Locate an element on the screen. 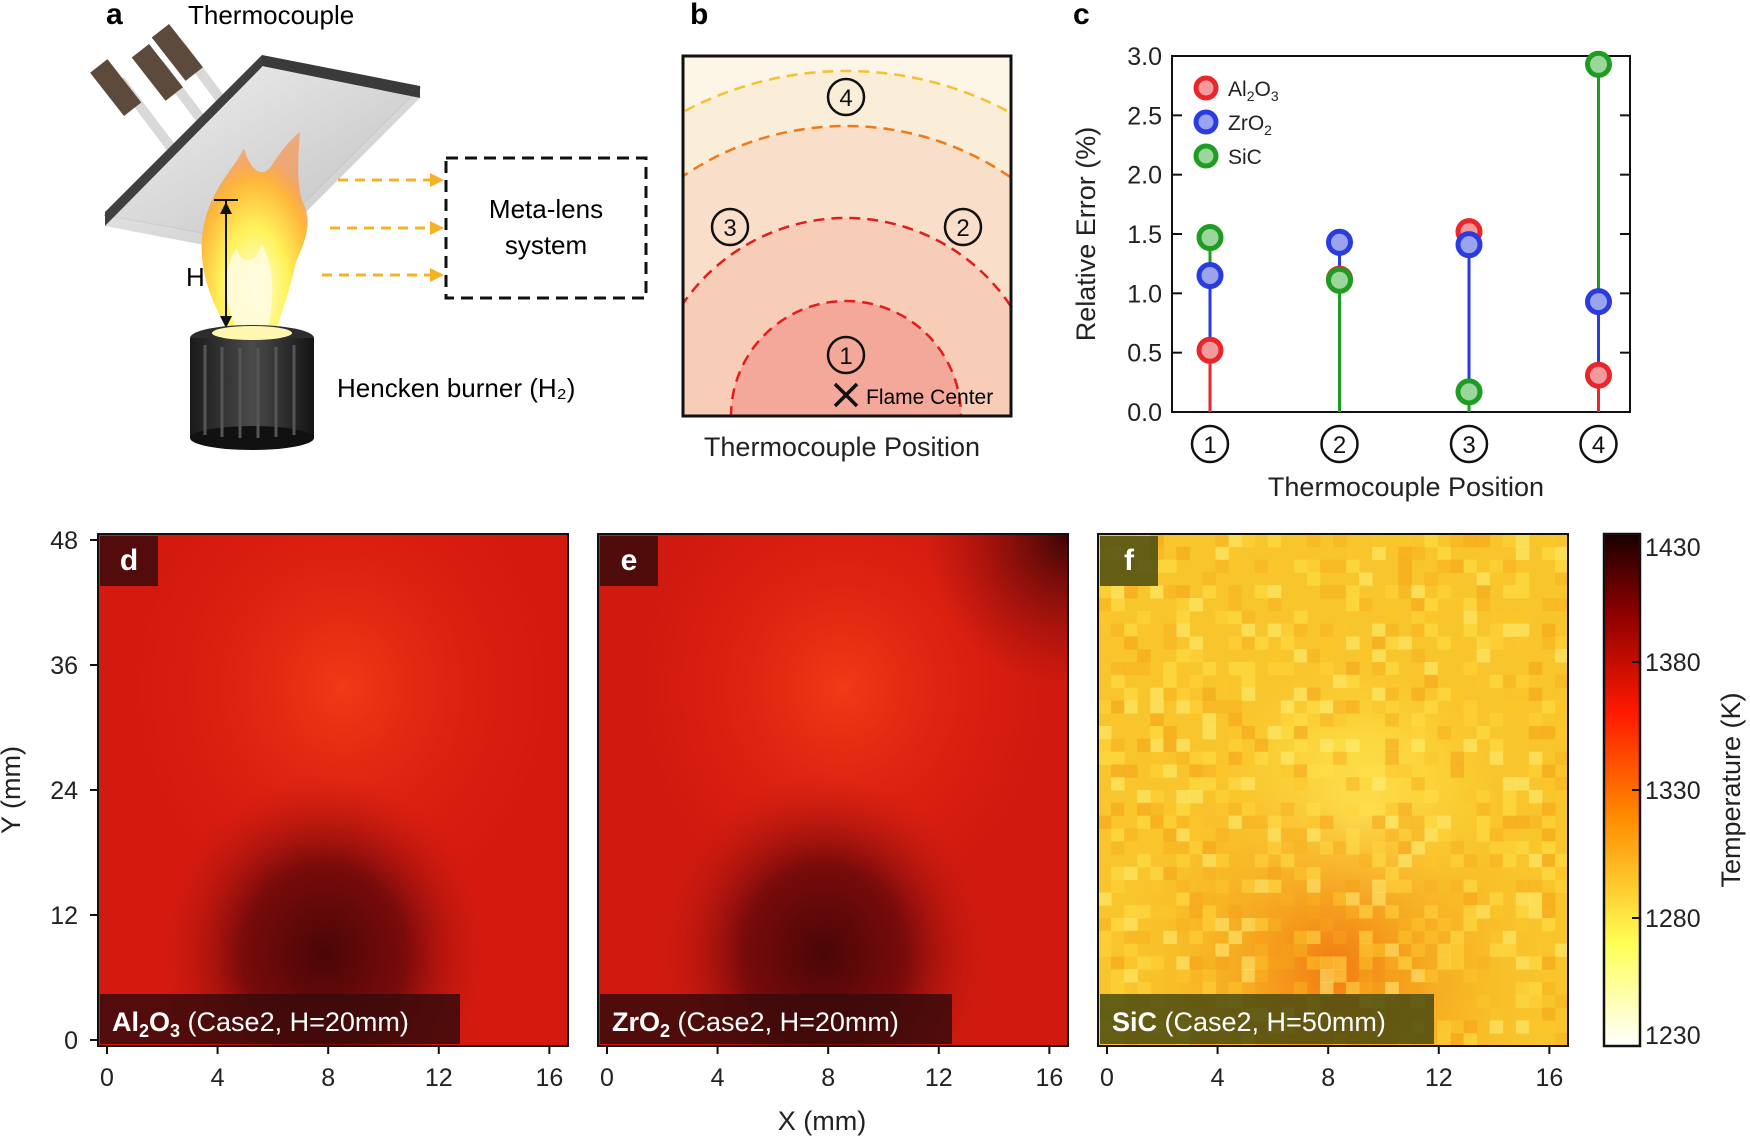  plate-map-frame is located at coordinates (847, 236).